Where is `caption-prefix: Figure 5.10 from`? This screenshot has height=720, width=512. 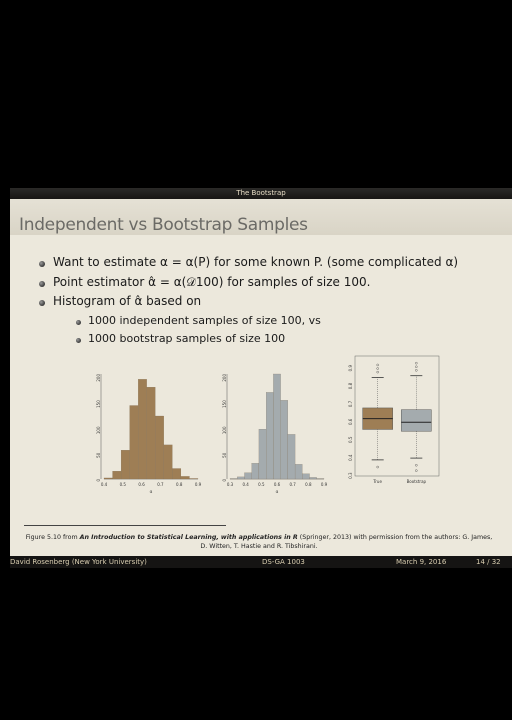 caption-prefix: Figure 5.10 from is located at coordinates (52, 537).